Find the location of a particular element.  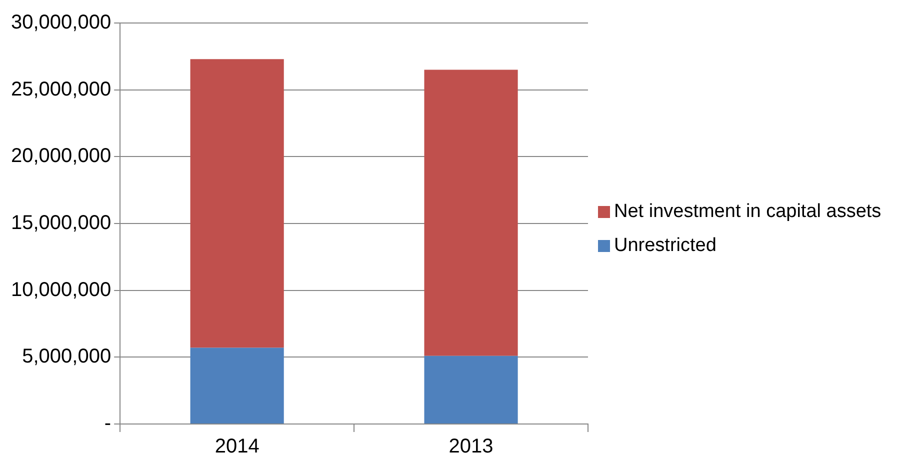

x-tick-label: 2014 is located at coordinates (237, 447).